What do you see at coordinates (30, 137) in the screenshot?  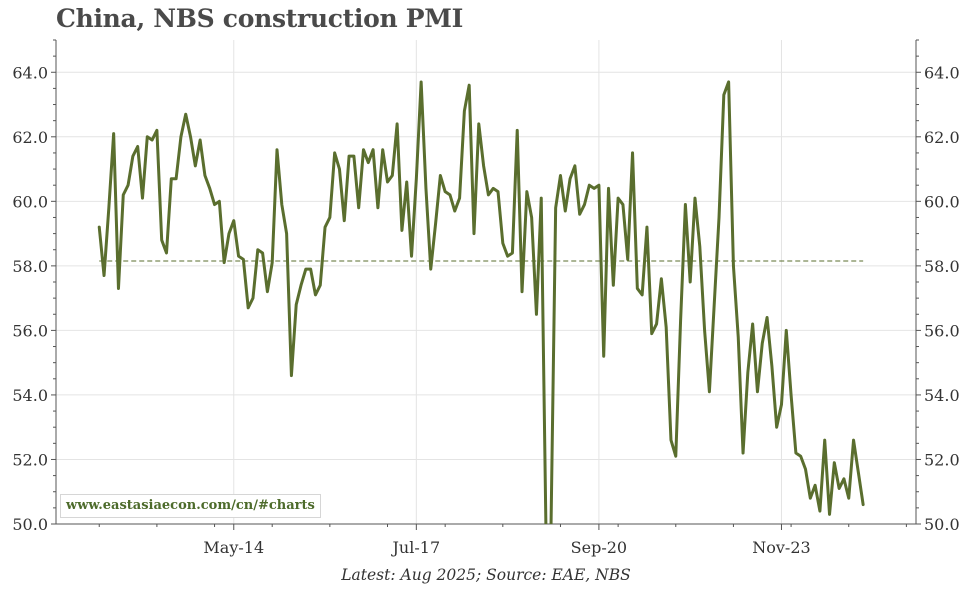 I see `y-tick-label-left: 62.0` at bounding box center [30, 137].